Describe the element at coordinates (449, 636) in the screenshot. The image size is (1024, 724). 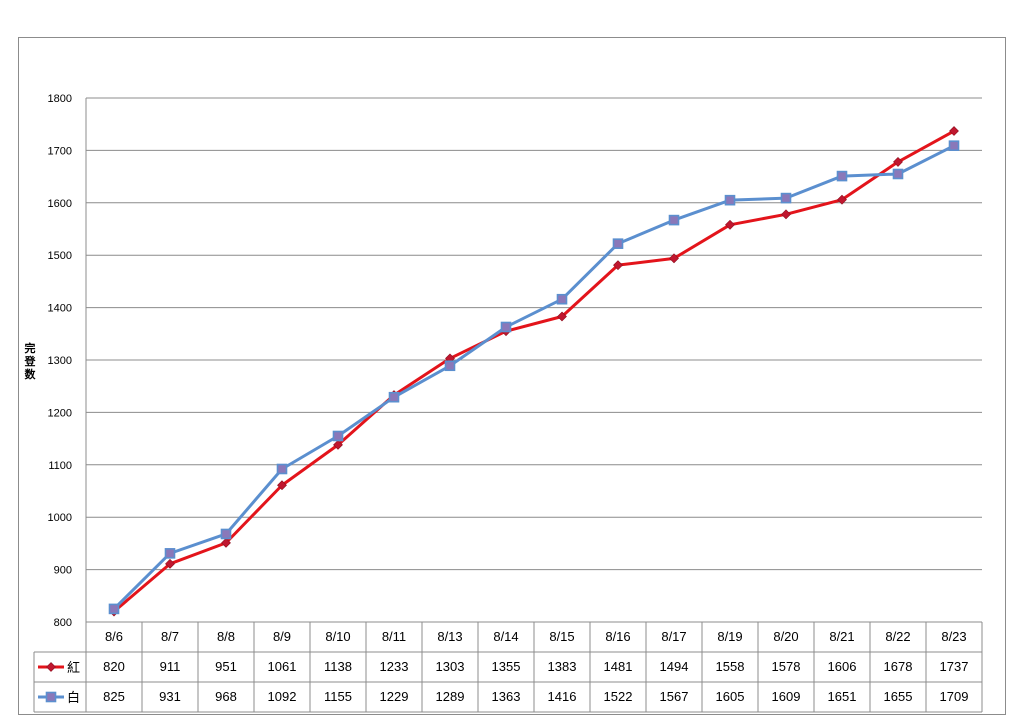
I see `x-category-label: 8/13` at that location.